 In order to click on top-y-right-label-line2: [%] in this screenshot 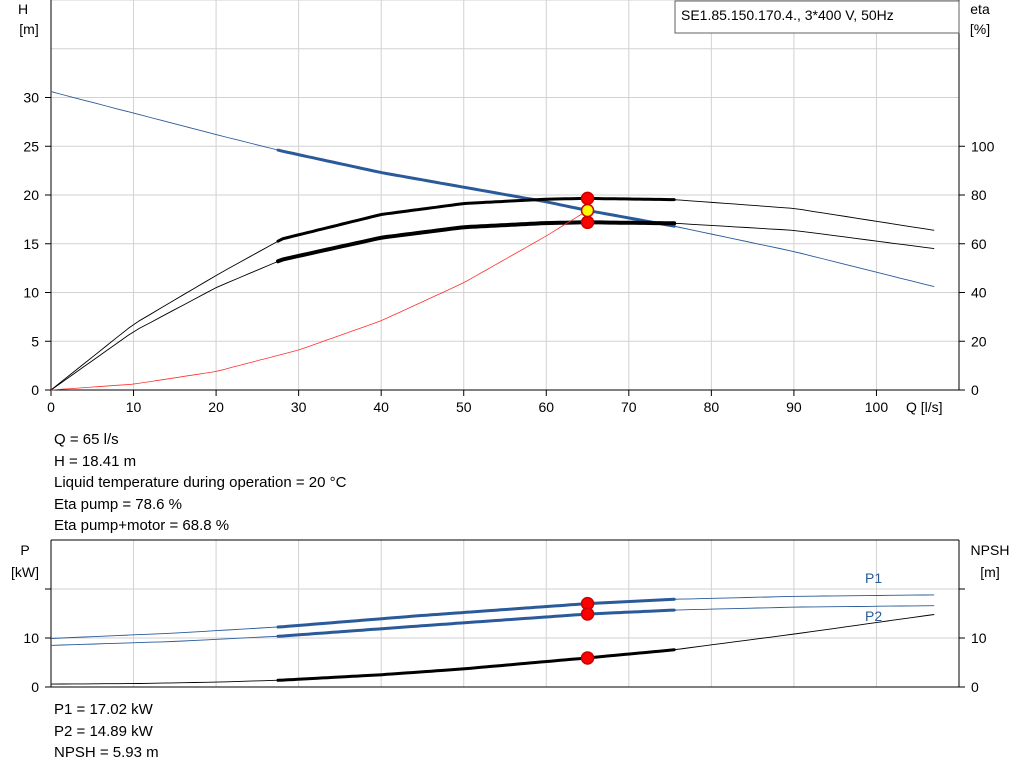, I will do `click(980, 29)`.